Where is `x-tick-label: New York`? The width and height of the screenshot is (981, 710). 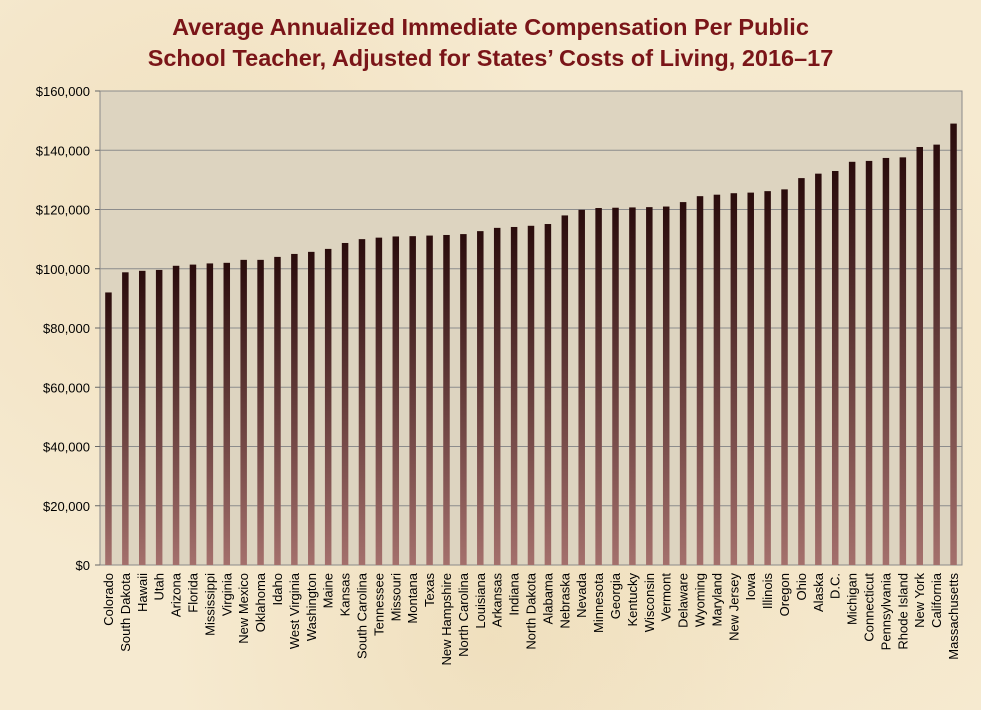 x-tick-label: New York is located at coordinates (919, 600).